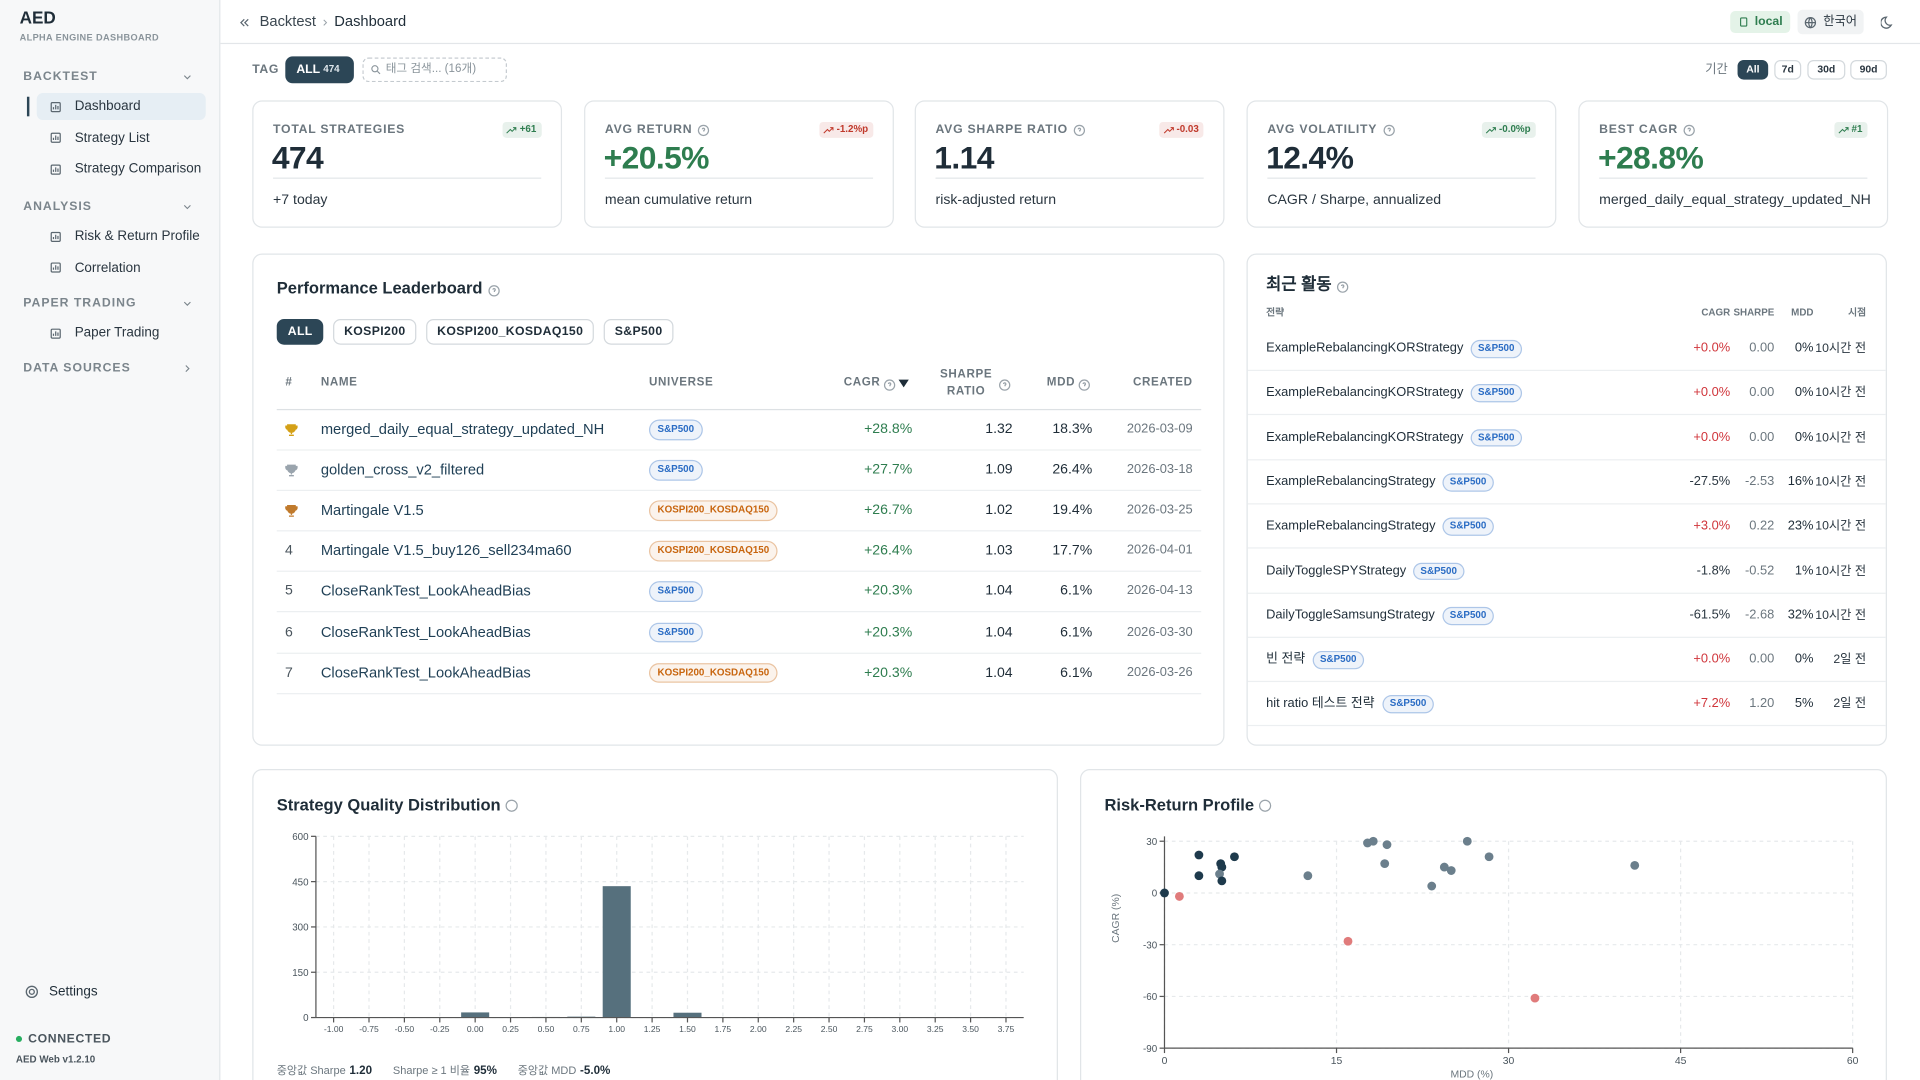 The image size is (1920, 1080). Describe the element at coordinates (648, 130) in the screenshot. I see `kpi-label: AVG RETURN` at that location.